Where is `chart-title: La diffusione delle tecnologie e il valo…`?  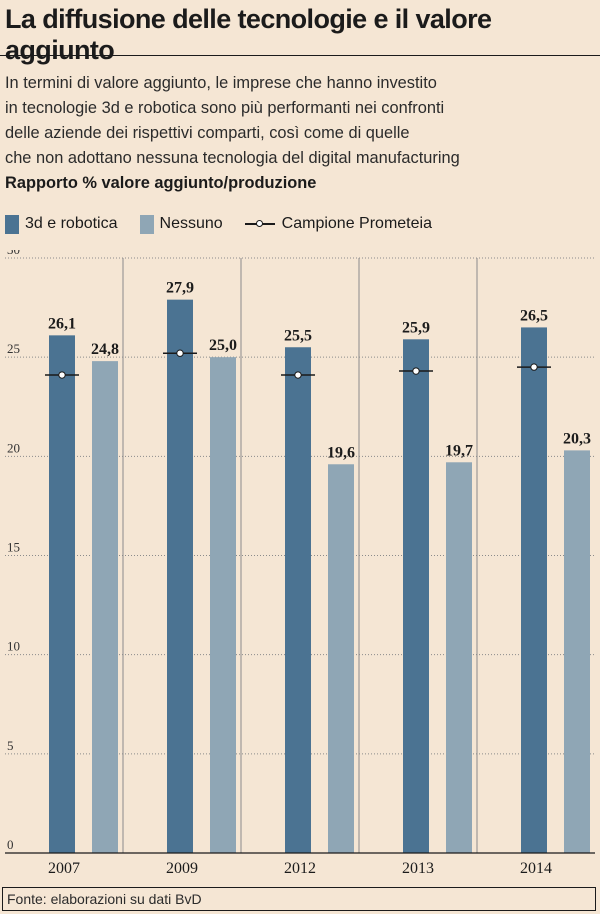
chart-title: La diffusione delle tecnologie e il valo… is located at coordinates (248, 34).